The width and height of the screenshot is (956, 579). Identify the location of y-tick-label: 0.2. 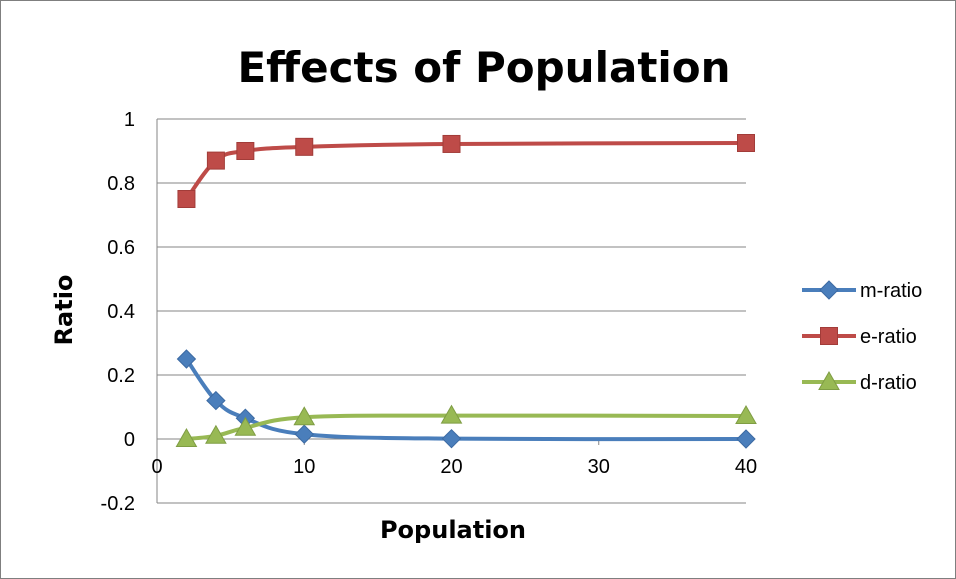
(121, 376).